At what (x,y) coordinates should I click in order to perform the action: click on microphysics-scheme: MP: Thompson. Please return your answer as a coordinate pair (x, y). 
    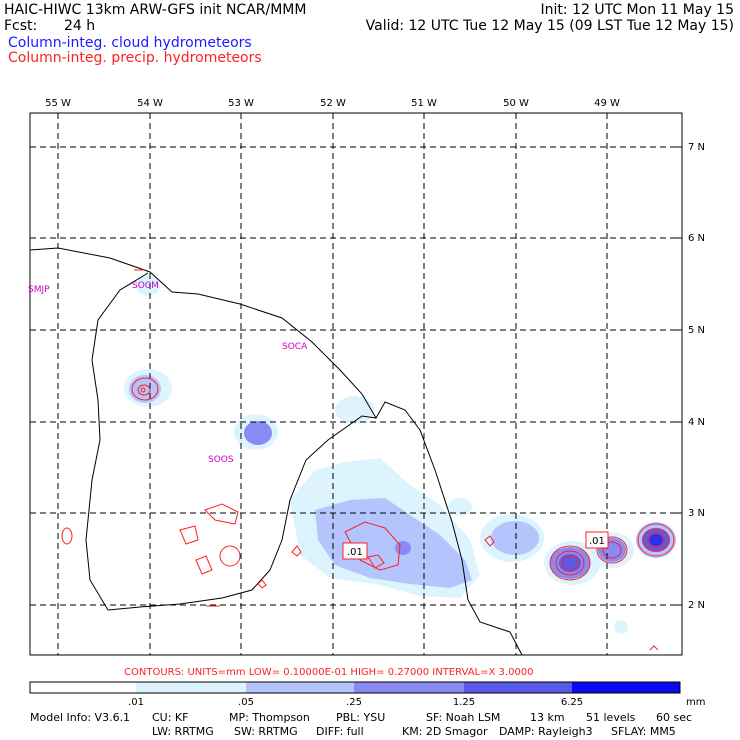
    Looking at the image, I should click on (269, 717).